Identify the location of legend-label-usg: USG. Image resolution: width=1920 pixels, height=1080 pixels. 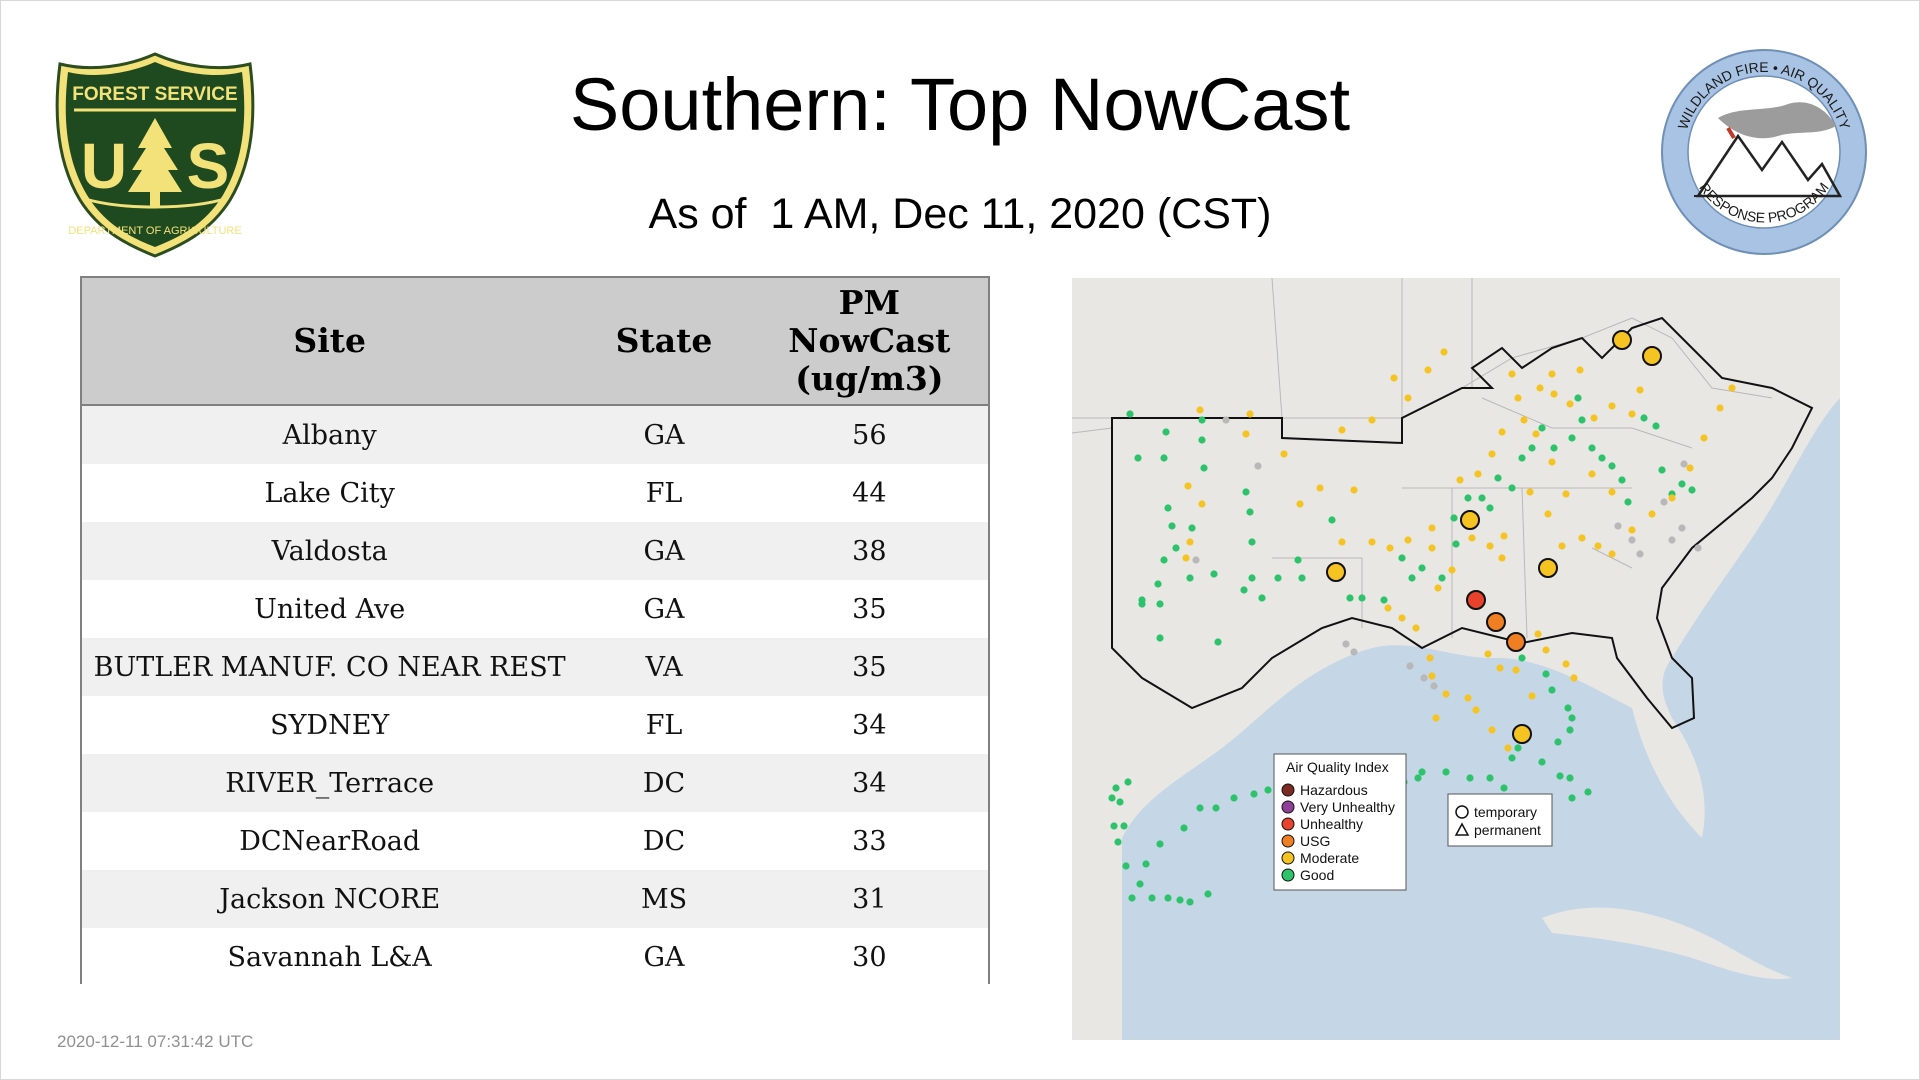
(1315, 841).